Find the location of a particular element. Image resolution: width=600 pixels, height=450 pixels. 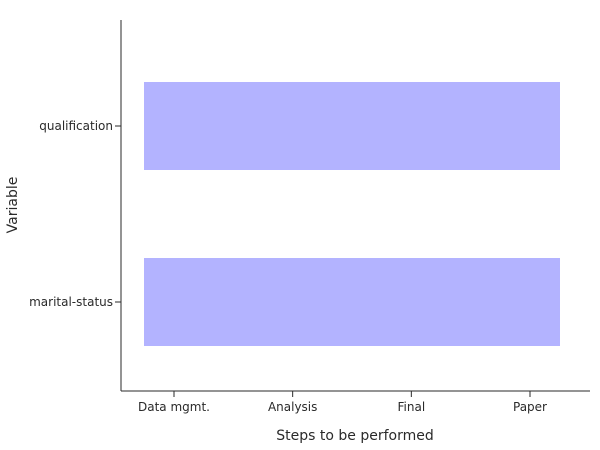

y-tick-label: marital-status is located at coordinates (71, 302).